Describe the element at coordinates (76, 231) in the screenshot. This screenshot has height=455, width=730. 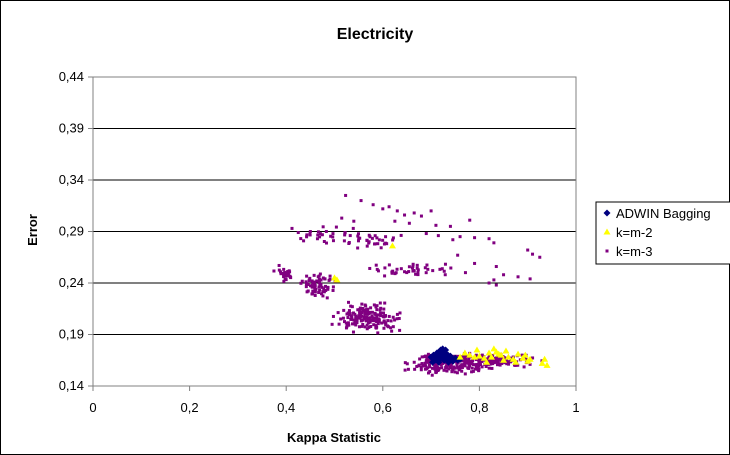
I see `y-axis-ticks: 0,14 0,19 0,24 0,29 0,34 0,39 0,44` at that location.